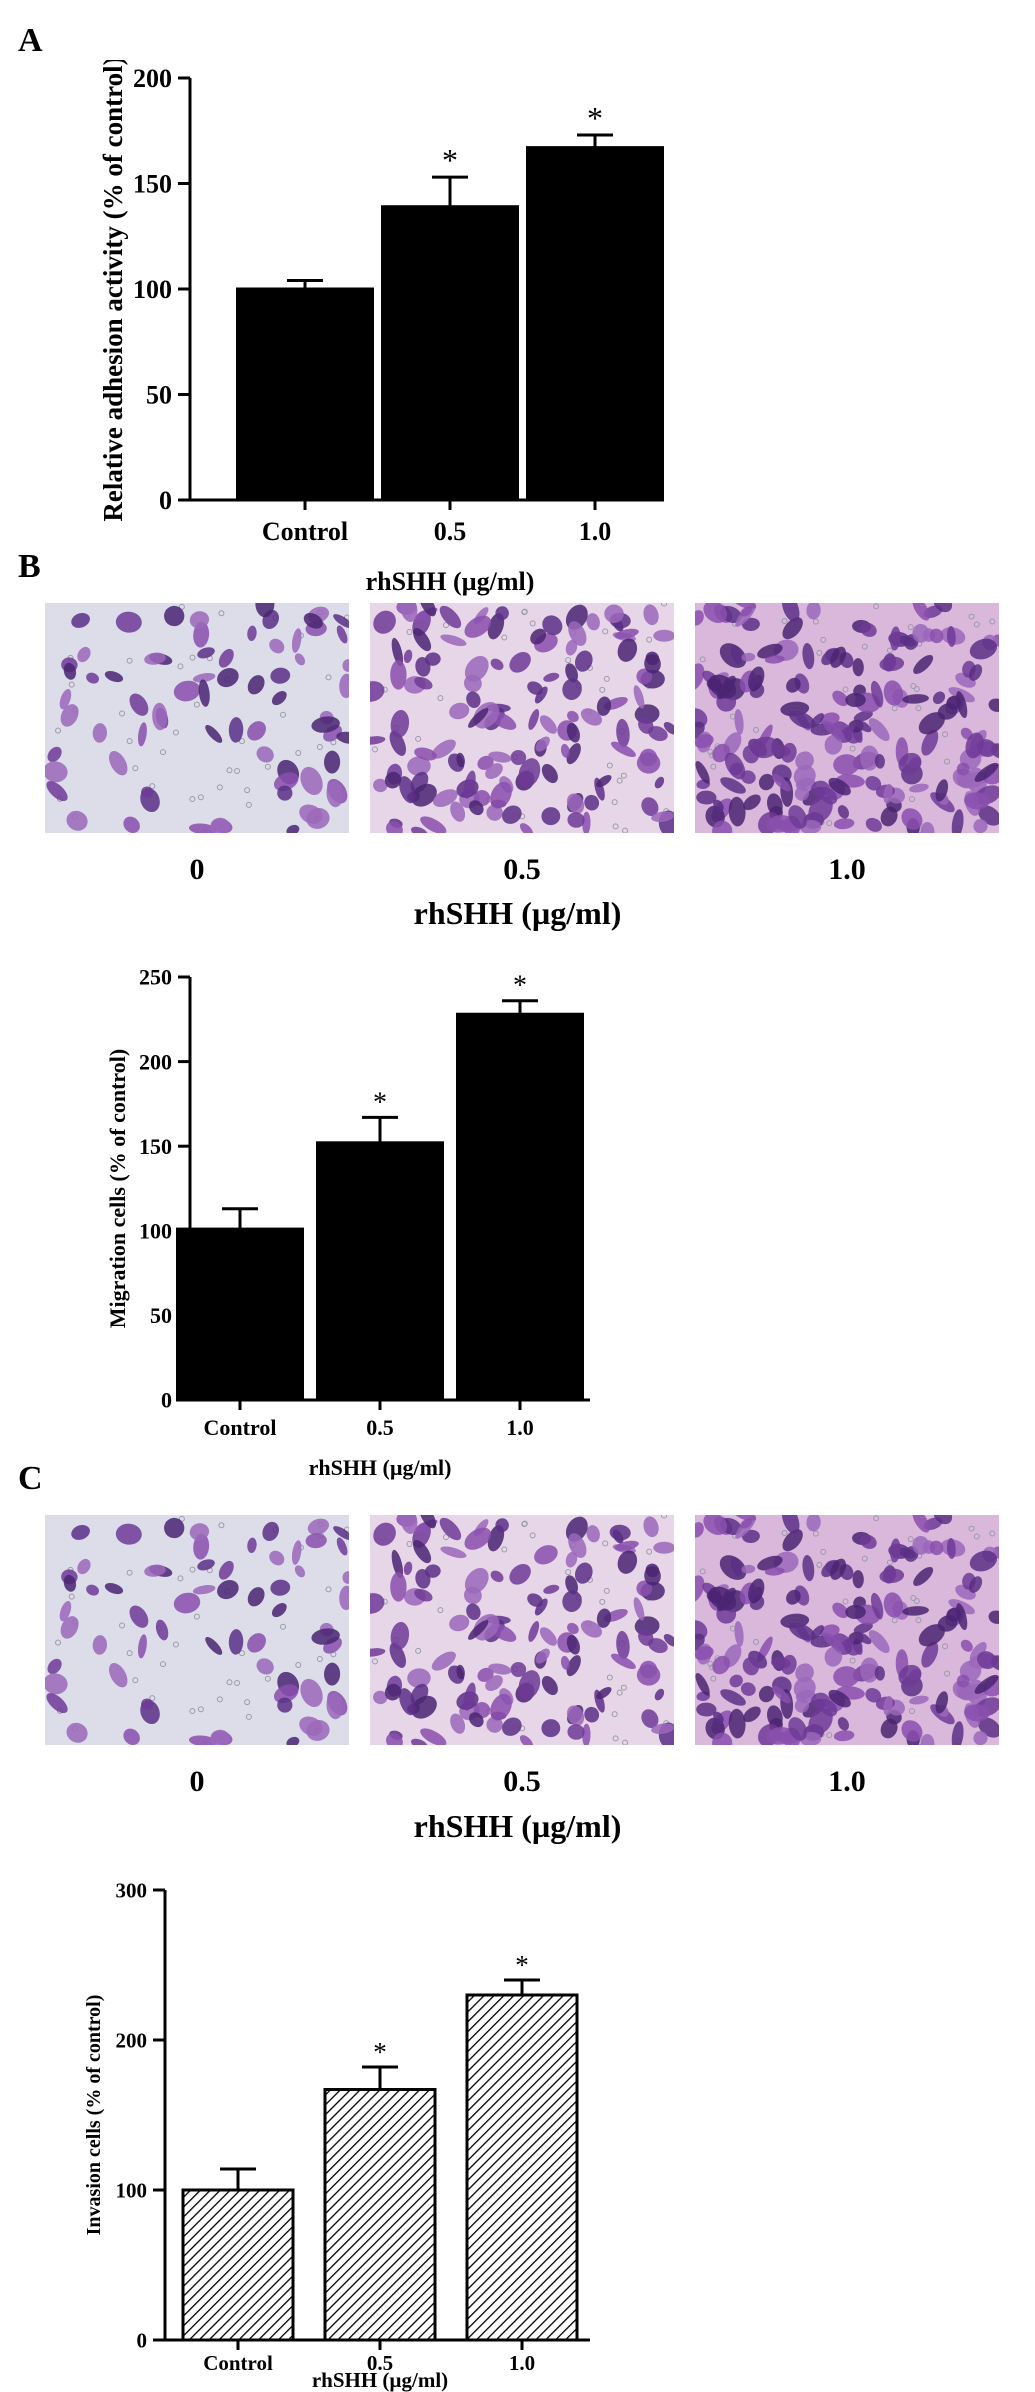 This screenshot has height=2392, width=1035. Describe the element at coordinates (166, 1400) in the screenshot. I see `y-tick-label: 0` at that location.